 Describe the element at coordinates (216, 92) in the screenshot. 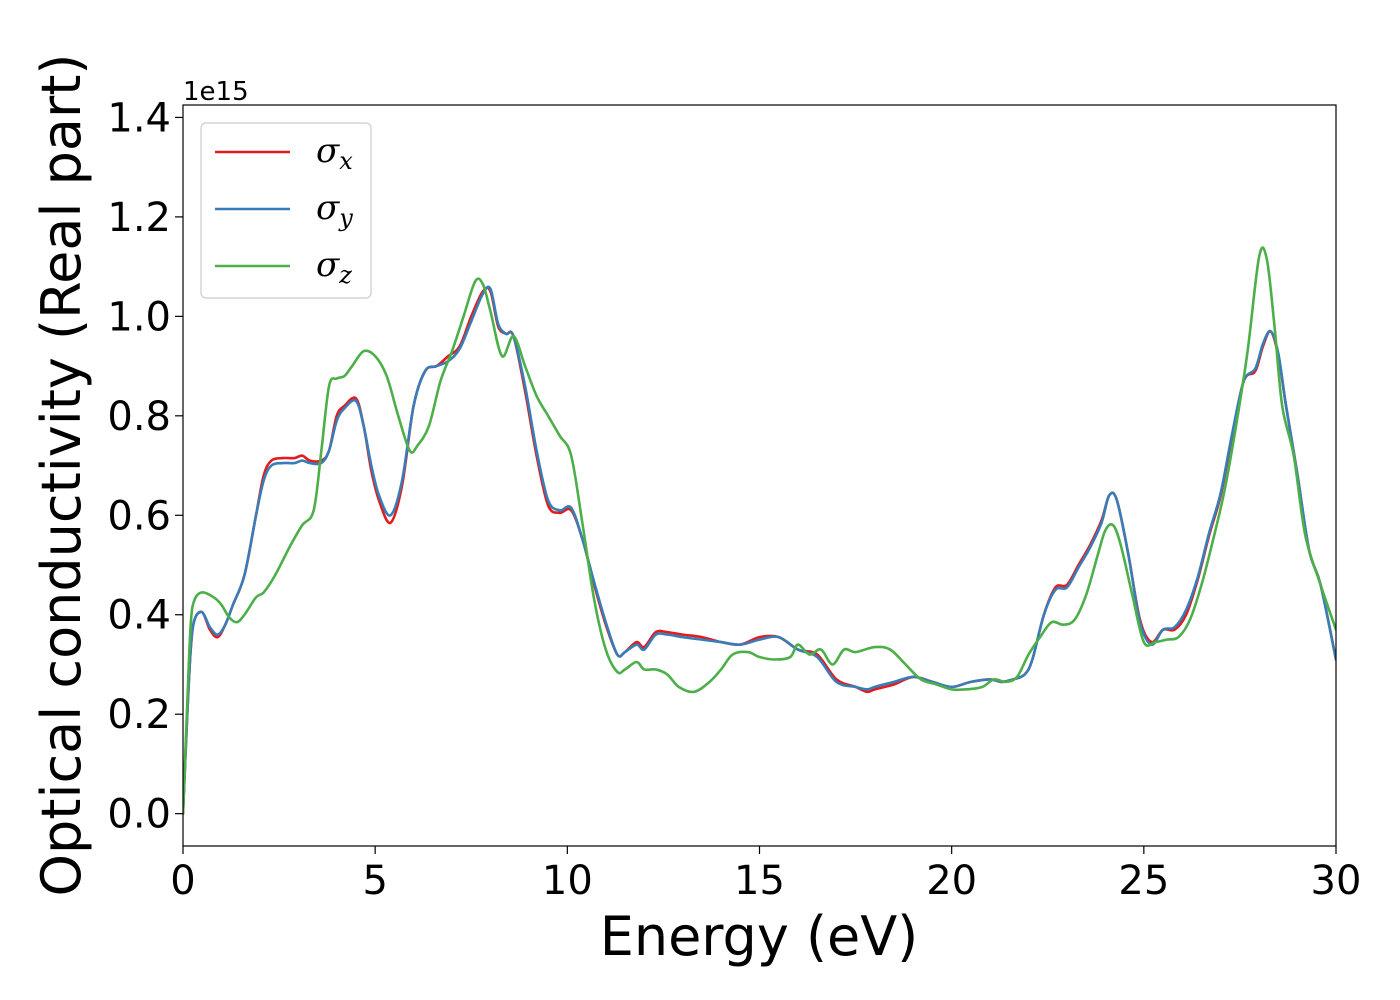

I see `y-offset-text: 1e15` at that location.